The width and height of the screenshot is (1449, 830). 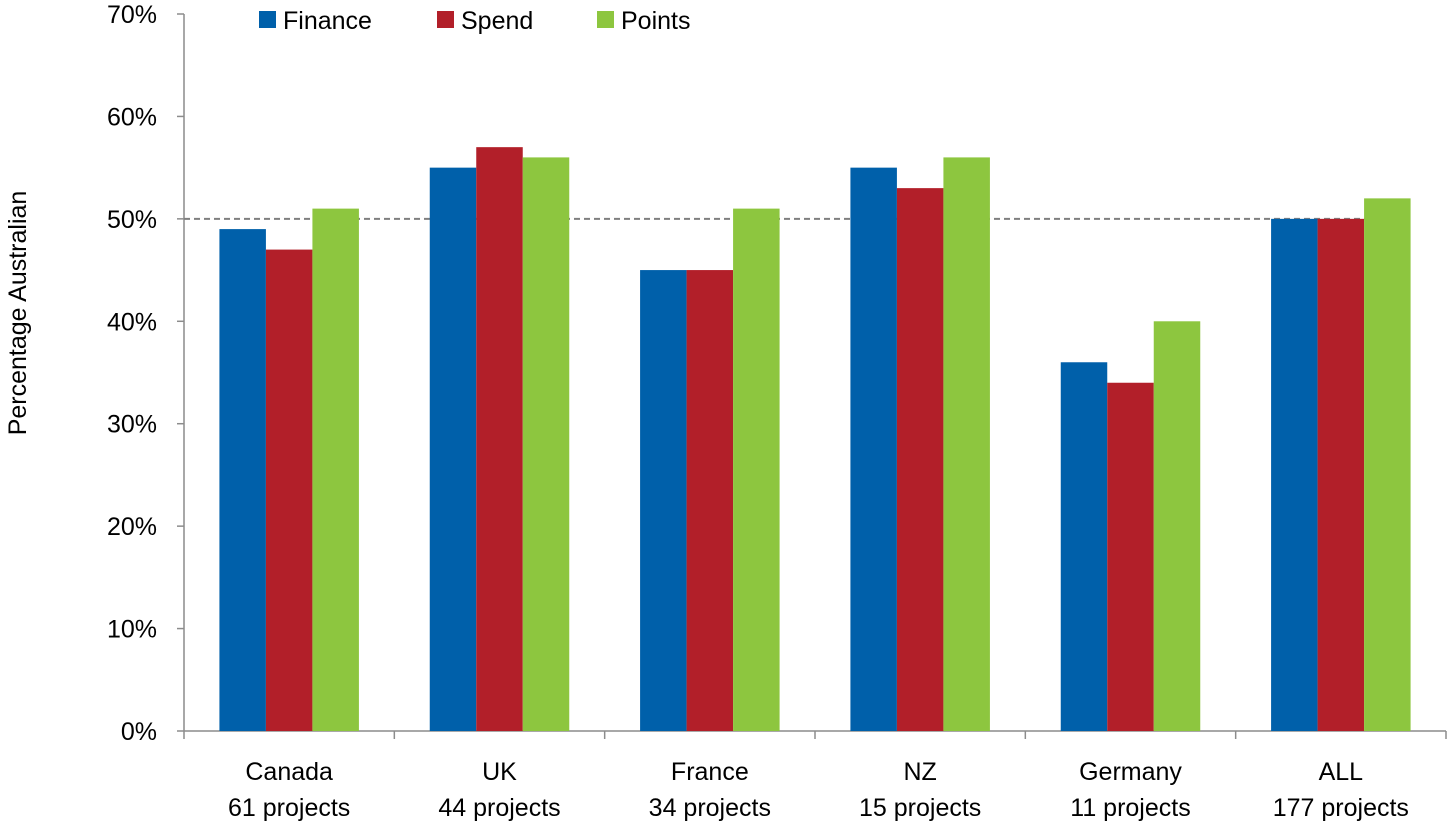 I want to click on legend-label-spend: Spend, so click(x=497, y=21).